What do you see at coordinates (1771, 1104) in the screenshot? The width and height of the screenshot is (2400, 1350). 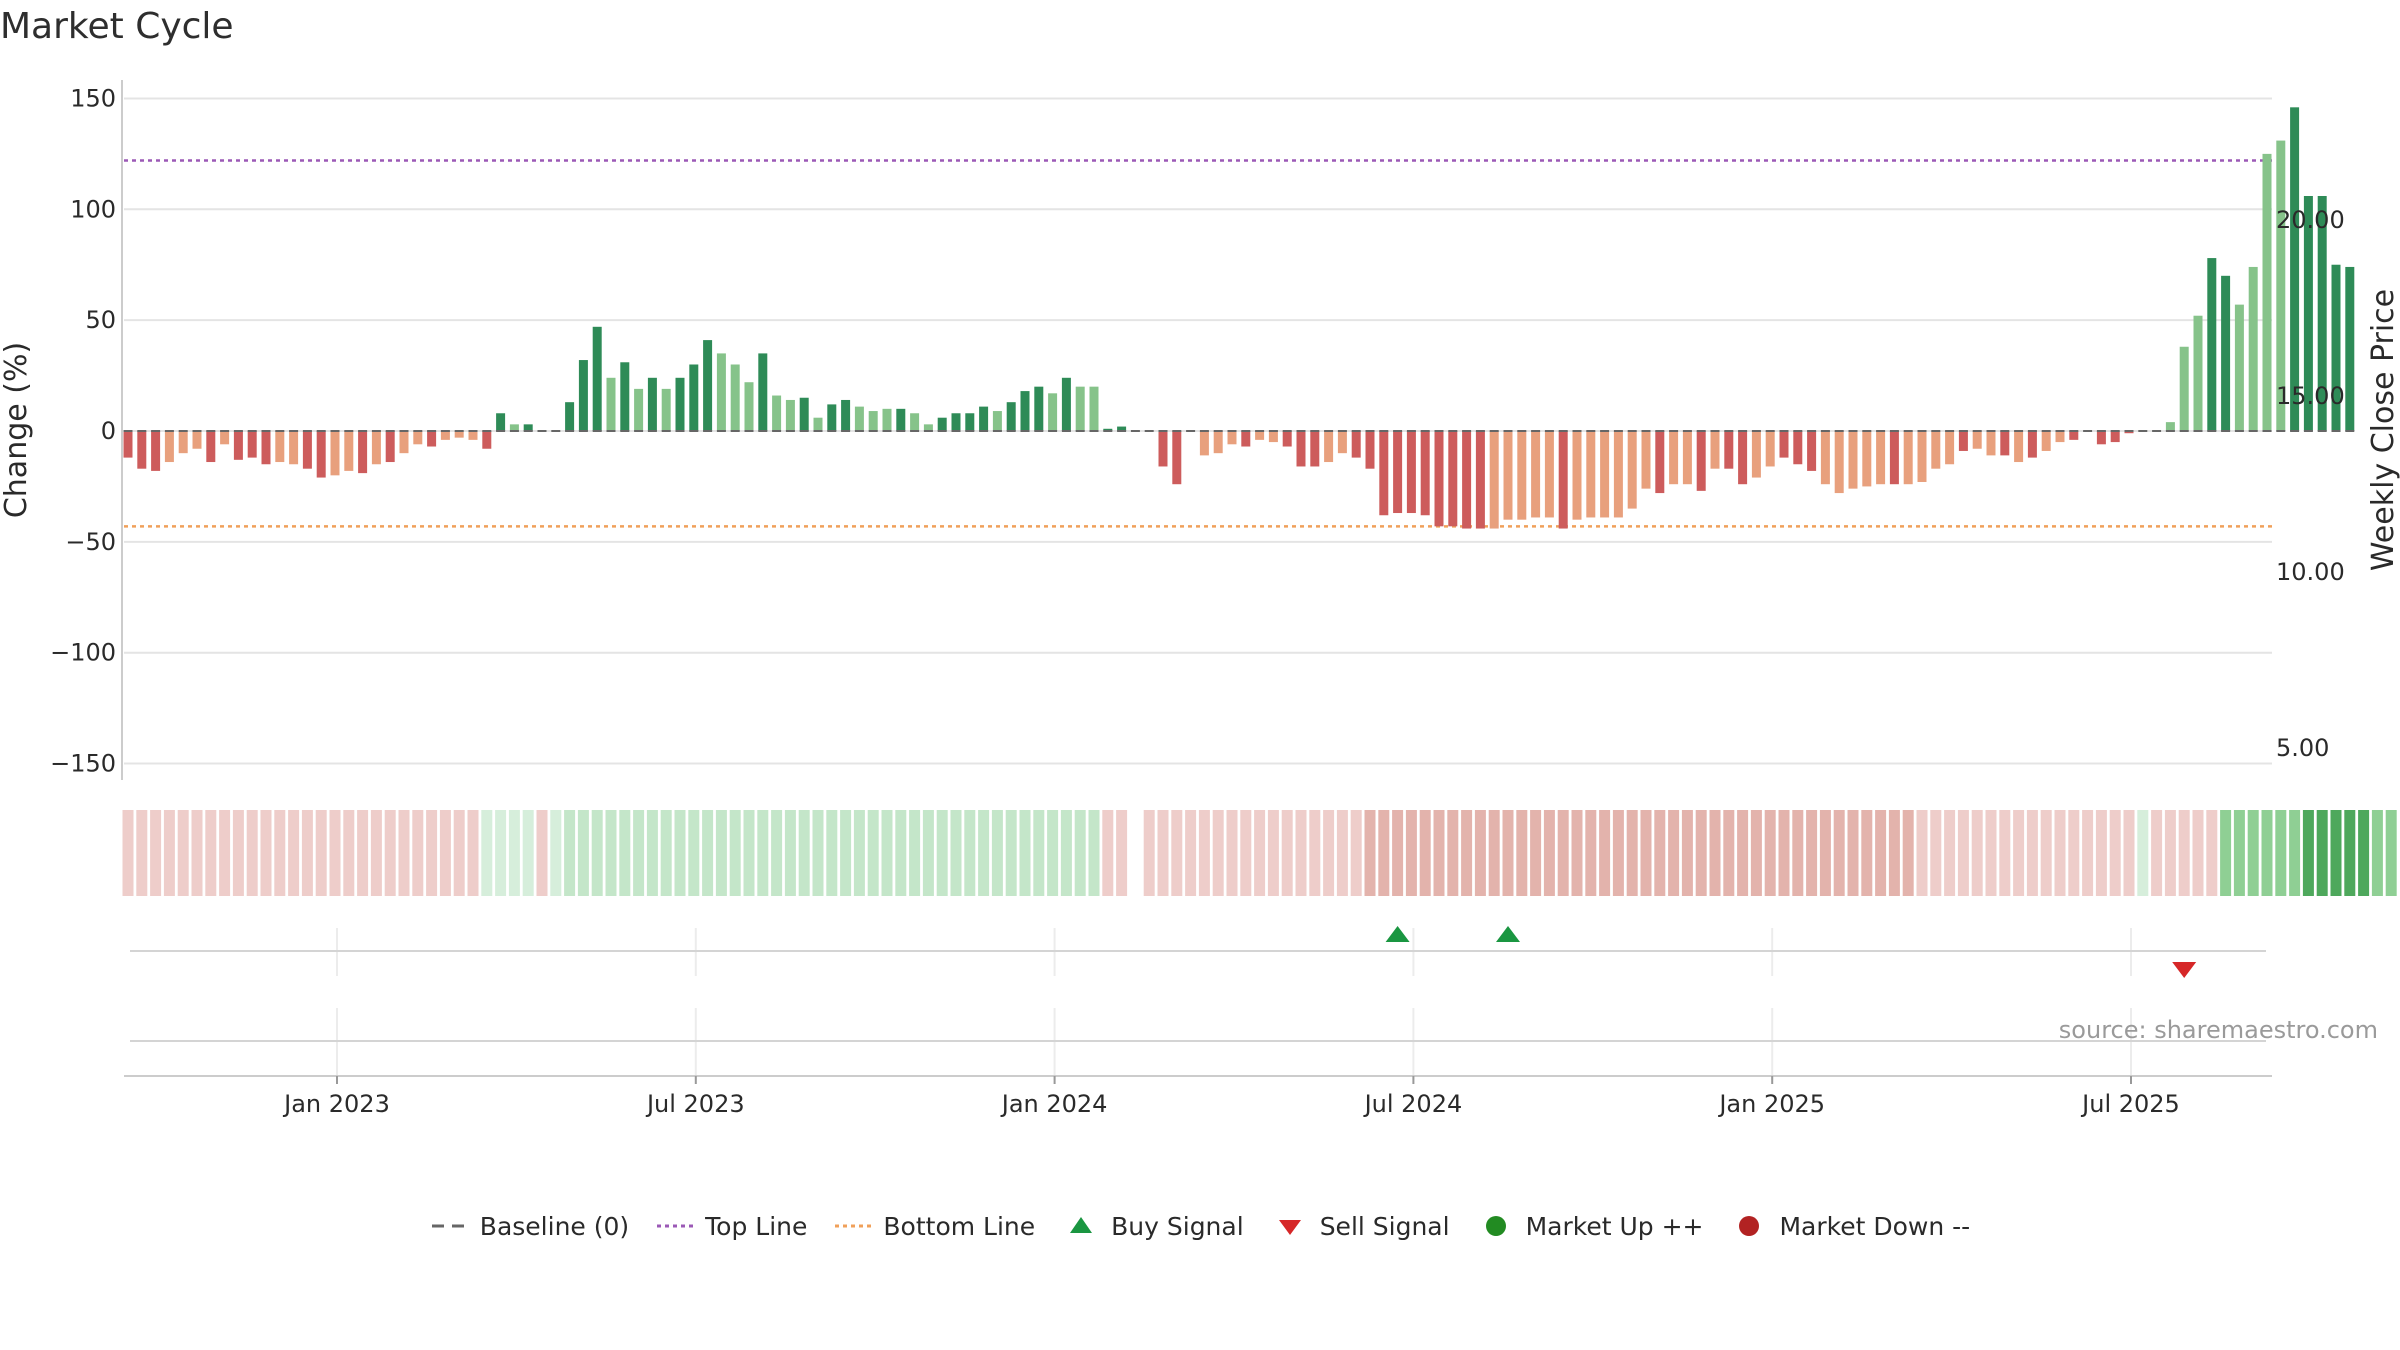 I see `x-tick-label: Jan 2025` at bounding box center [1771, 1104].